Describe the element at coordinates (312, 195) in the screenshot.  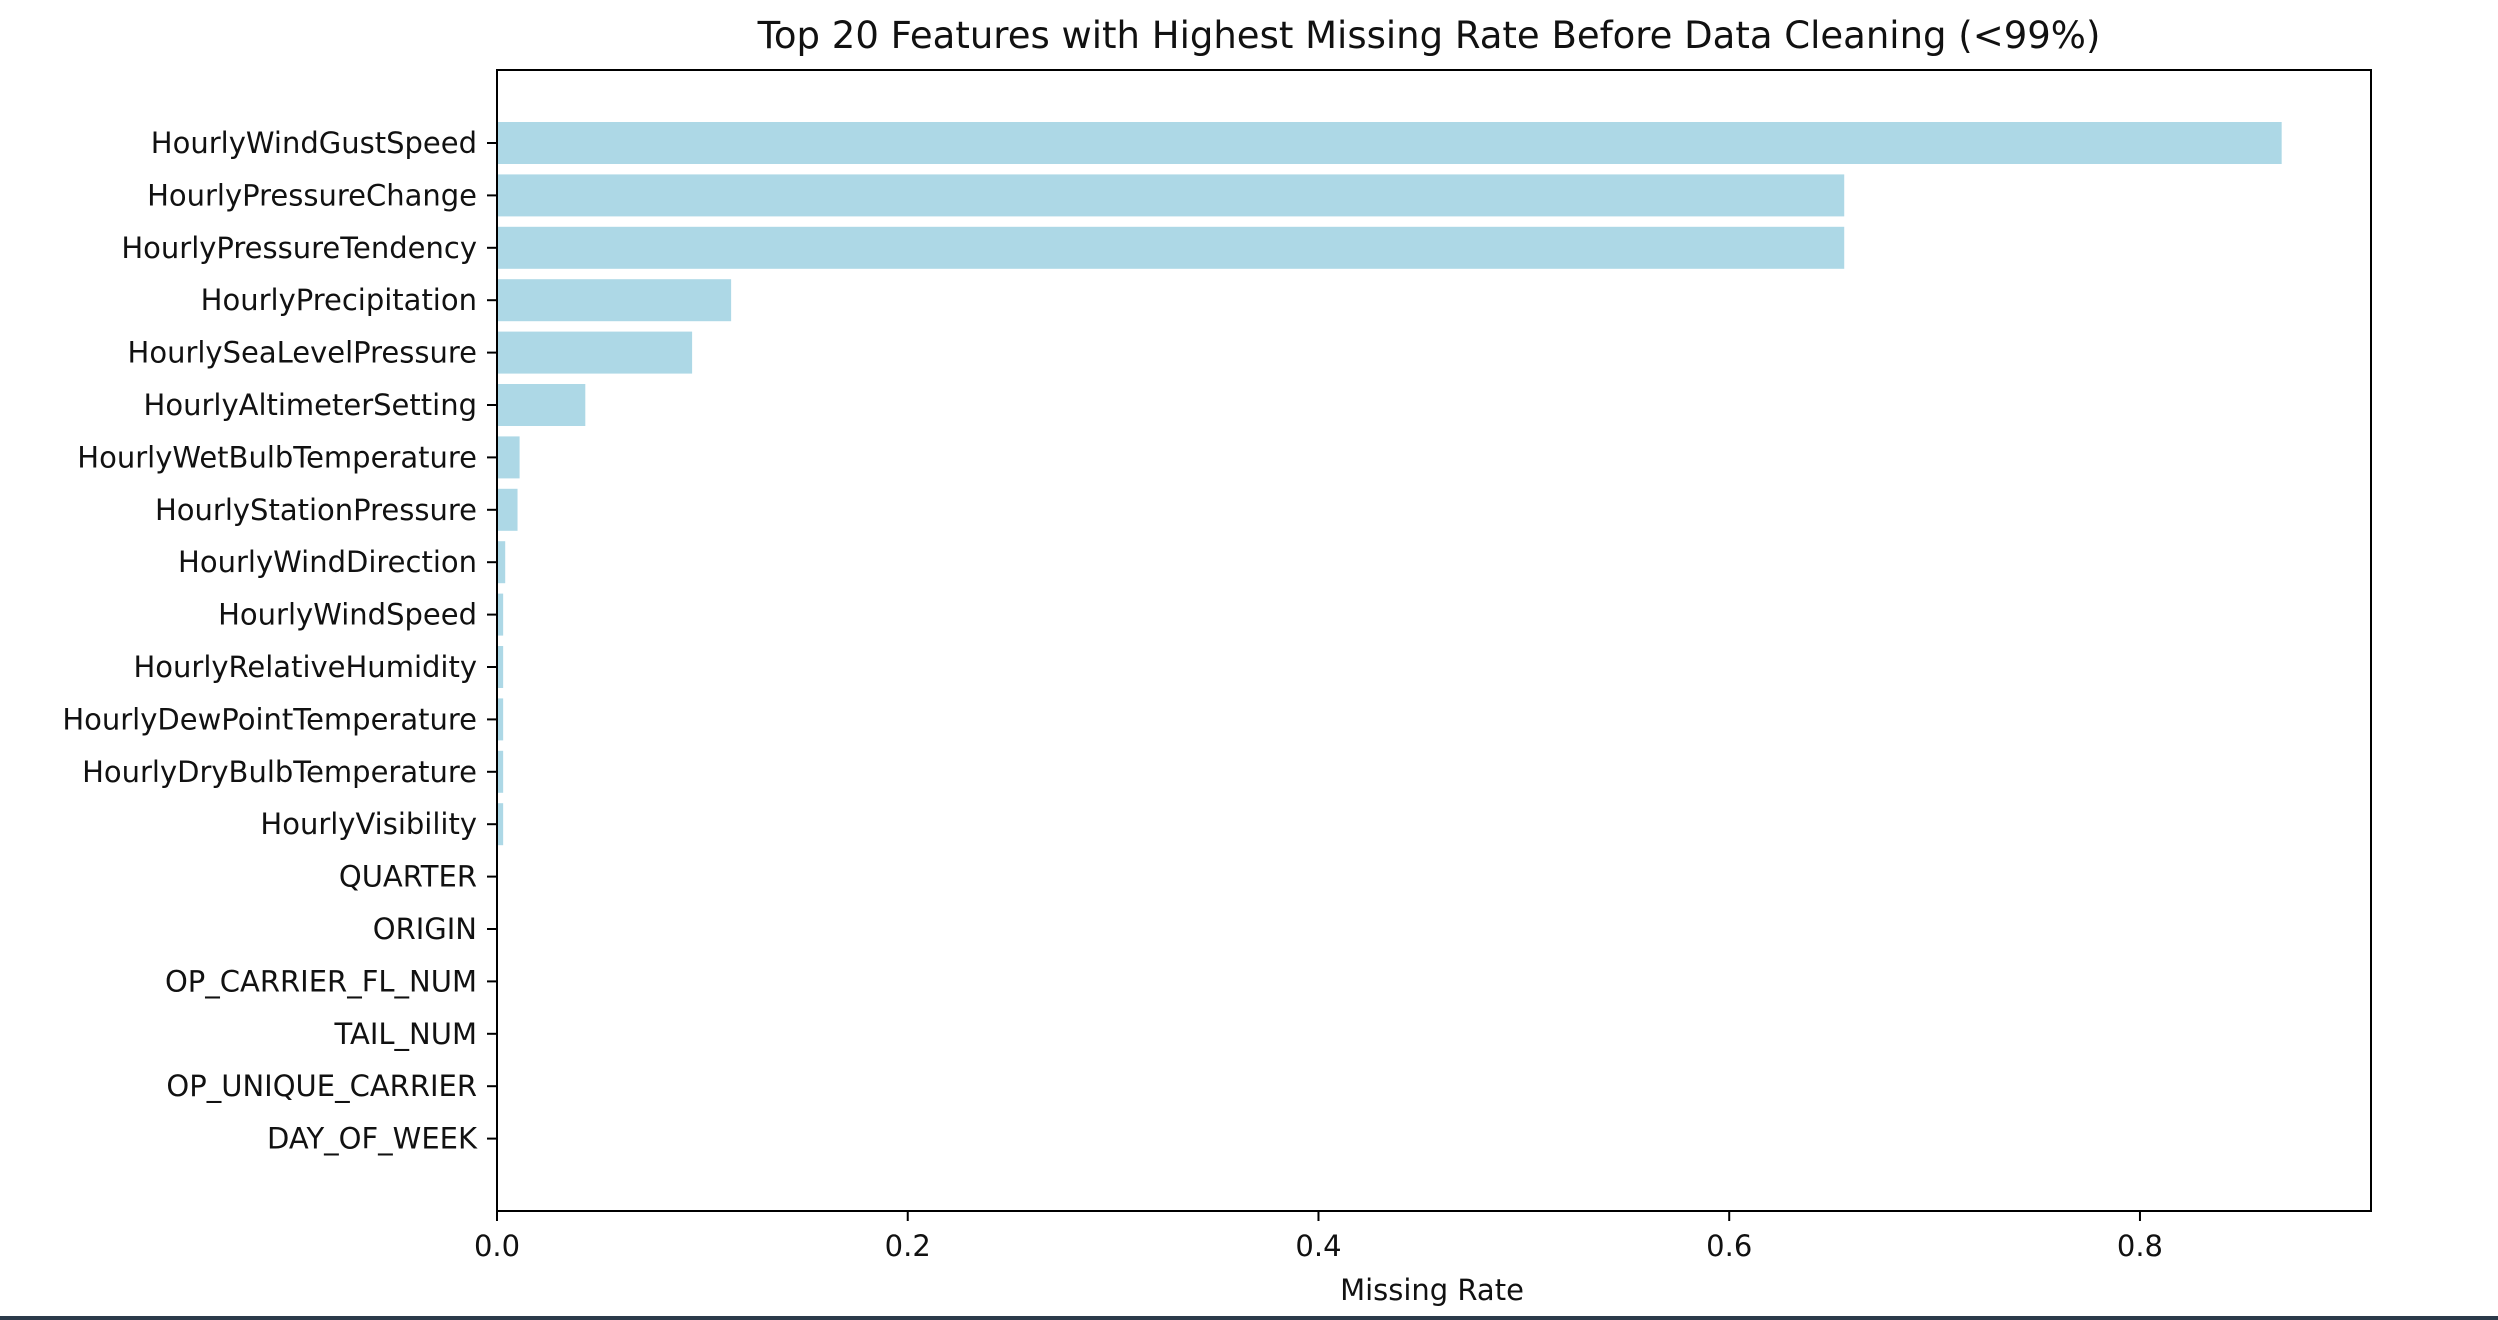
I see `y-tick-label: HourlyPressureChange` at that location.